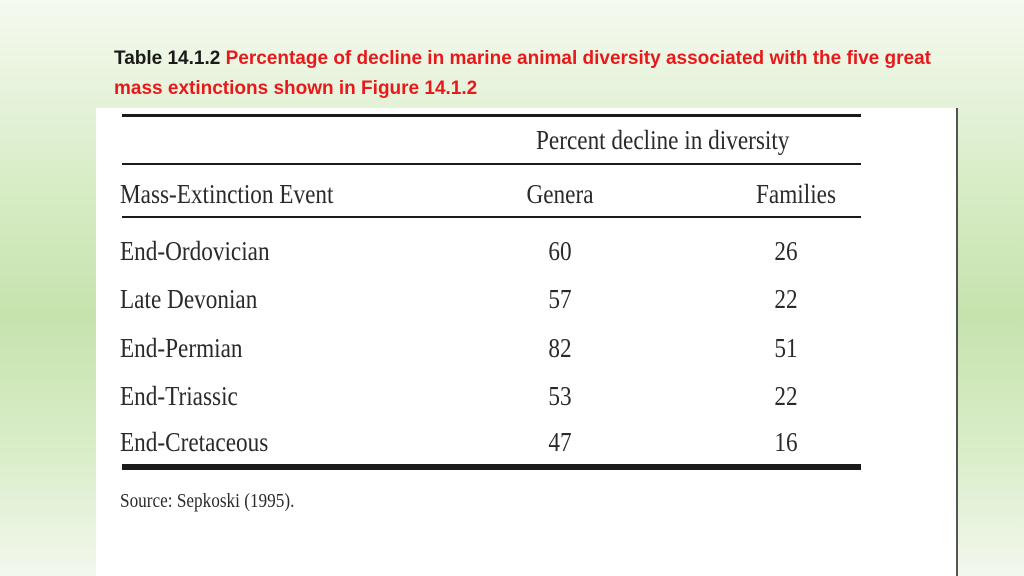 The image size is (1024, 576). I want to click on spanner-rule, so click(491, 164).